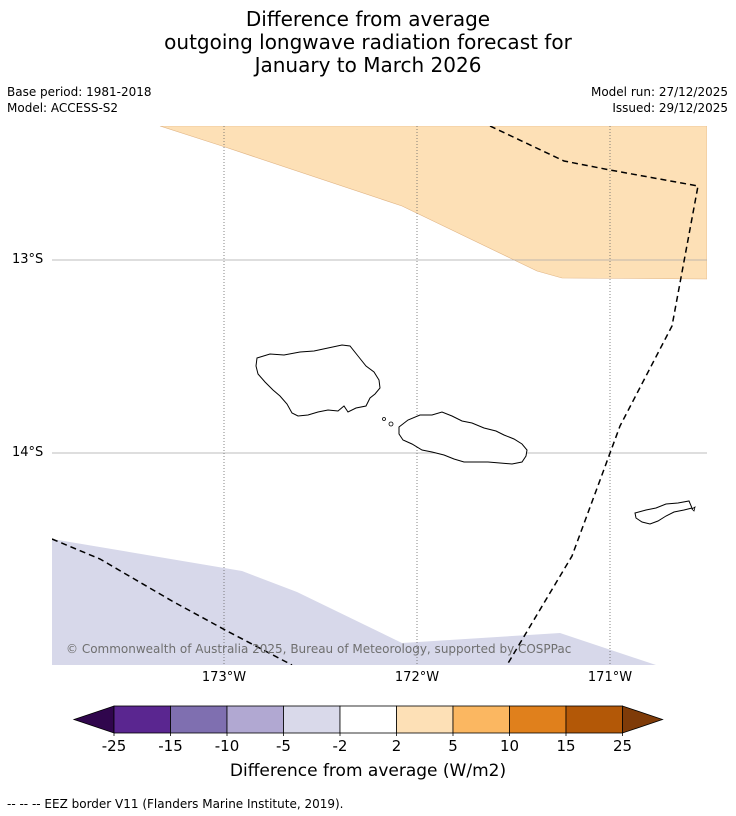  What do you see at coordinates (172, 601) in the screenshot?
I see `eez-border-southwest` at bounding box center [172, 601].